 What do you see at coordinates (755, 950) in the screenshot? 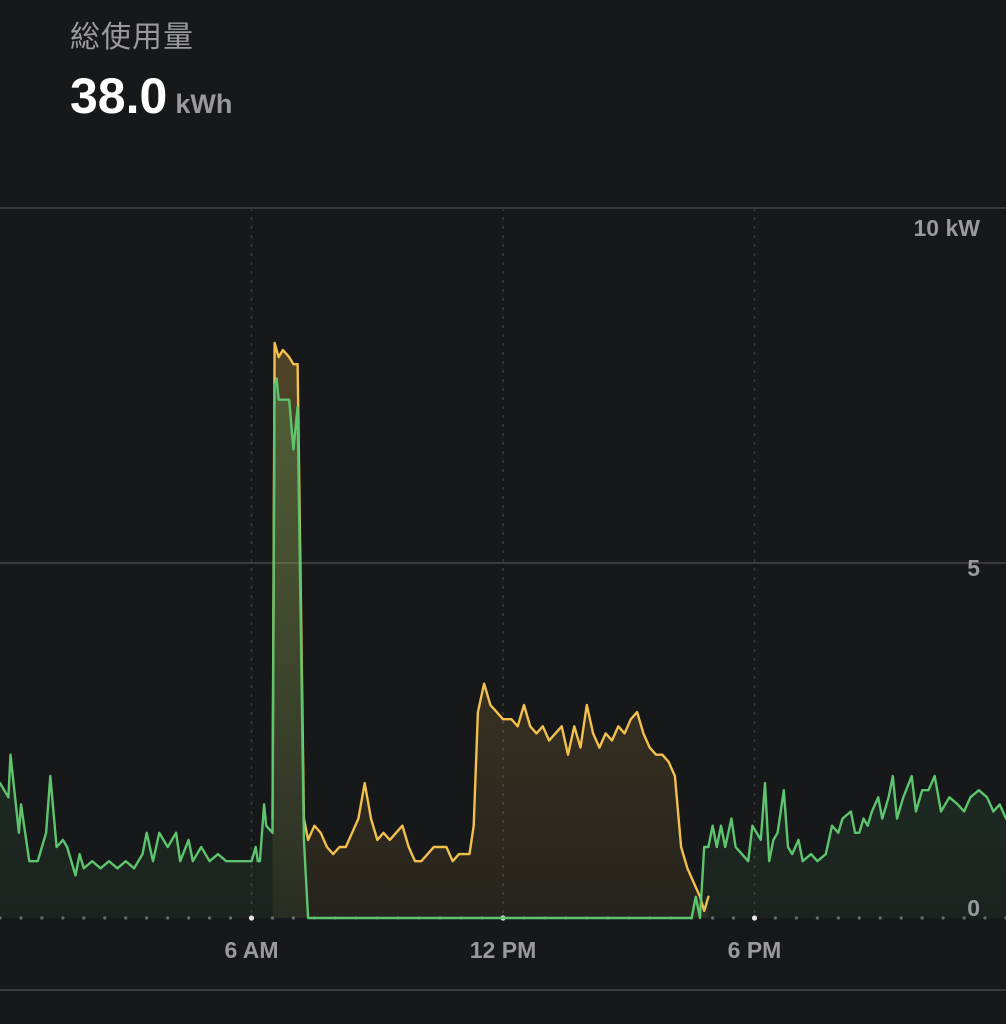
I see `x-tick-label-18: 6 PM` at bounding box center [755, 950].